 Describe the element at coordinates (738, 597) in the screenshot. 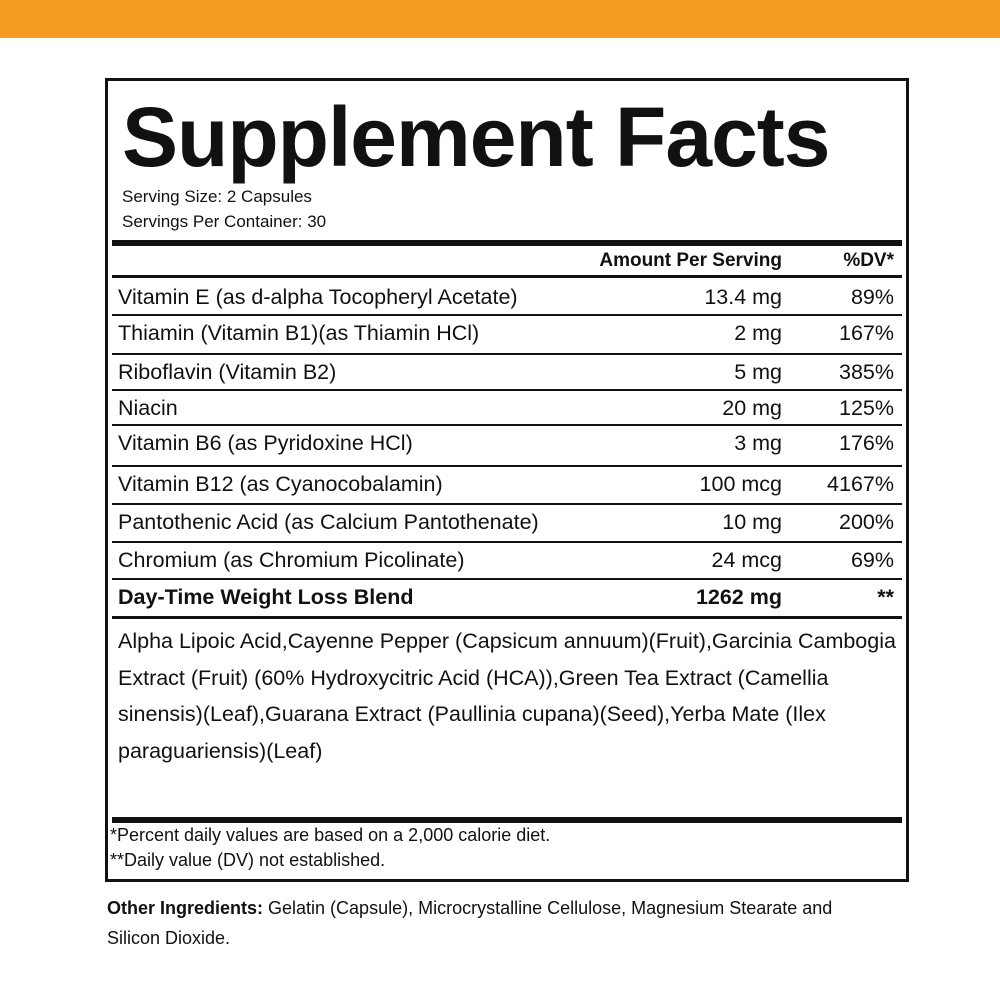

I see `nutrient-amount: 1262 mg` at that location.